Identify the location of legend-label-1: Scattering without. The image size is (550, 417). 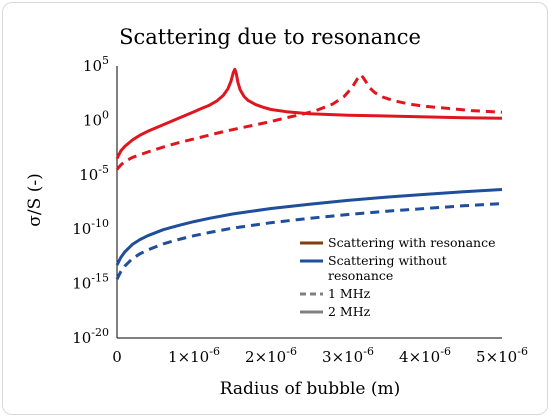
(387, 260).